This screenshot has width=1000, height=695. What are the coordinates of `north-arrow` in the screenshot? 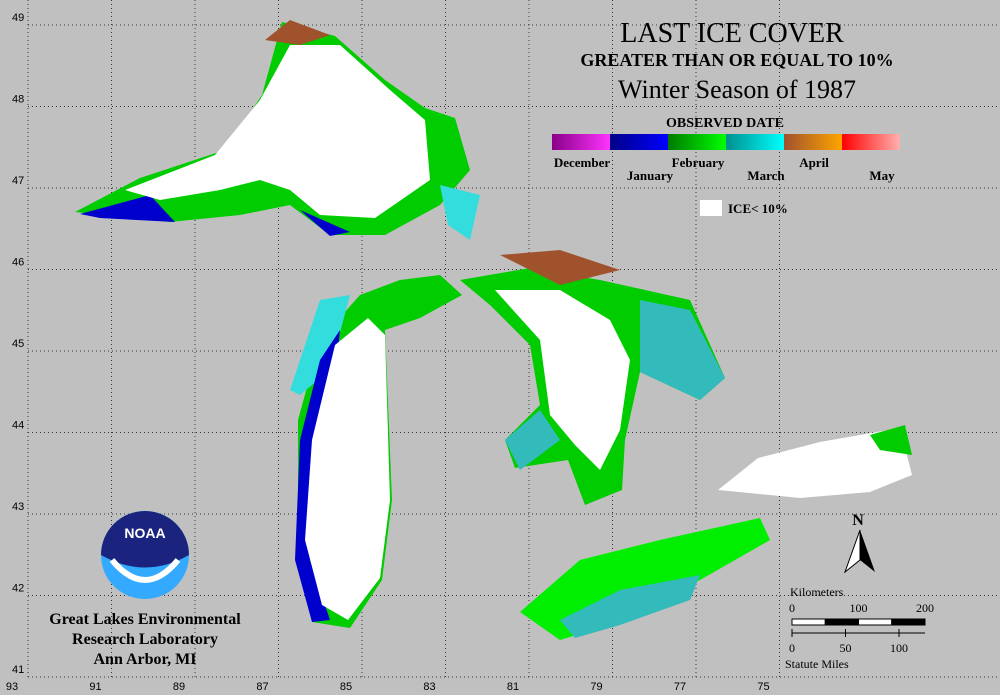 It's located at (867, 551).